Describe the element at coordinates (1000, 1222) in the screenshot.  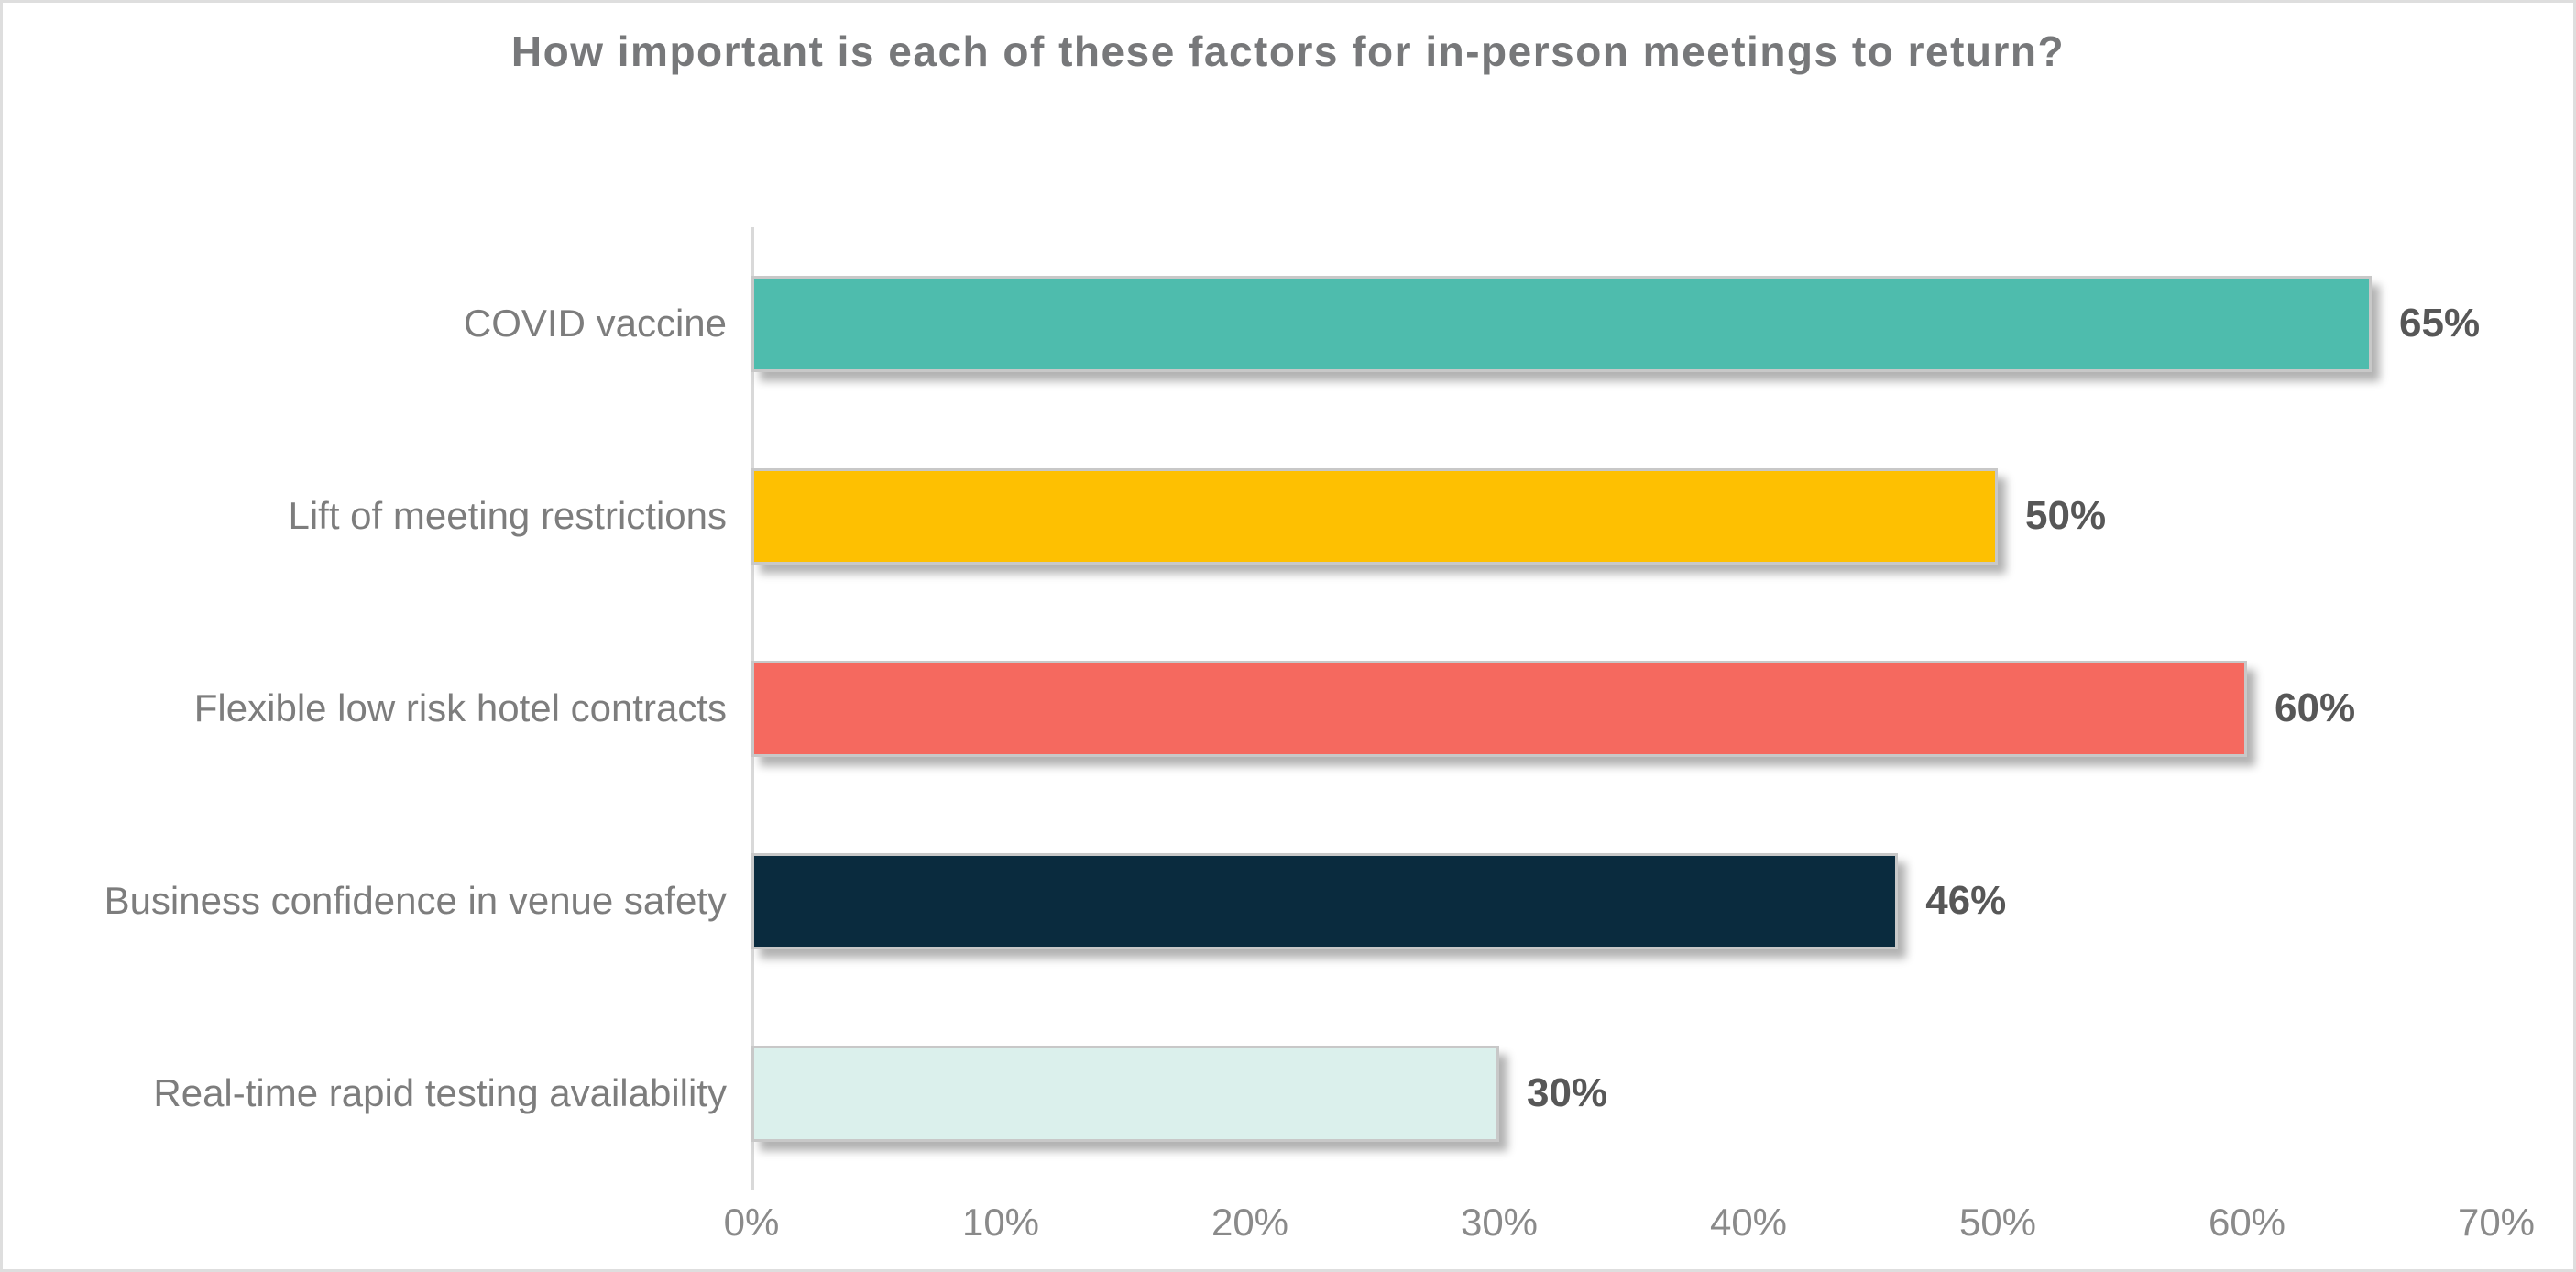
I see `x-tick-label: 10%` at that location.